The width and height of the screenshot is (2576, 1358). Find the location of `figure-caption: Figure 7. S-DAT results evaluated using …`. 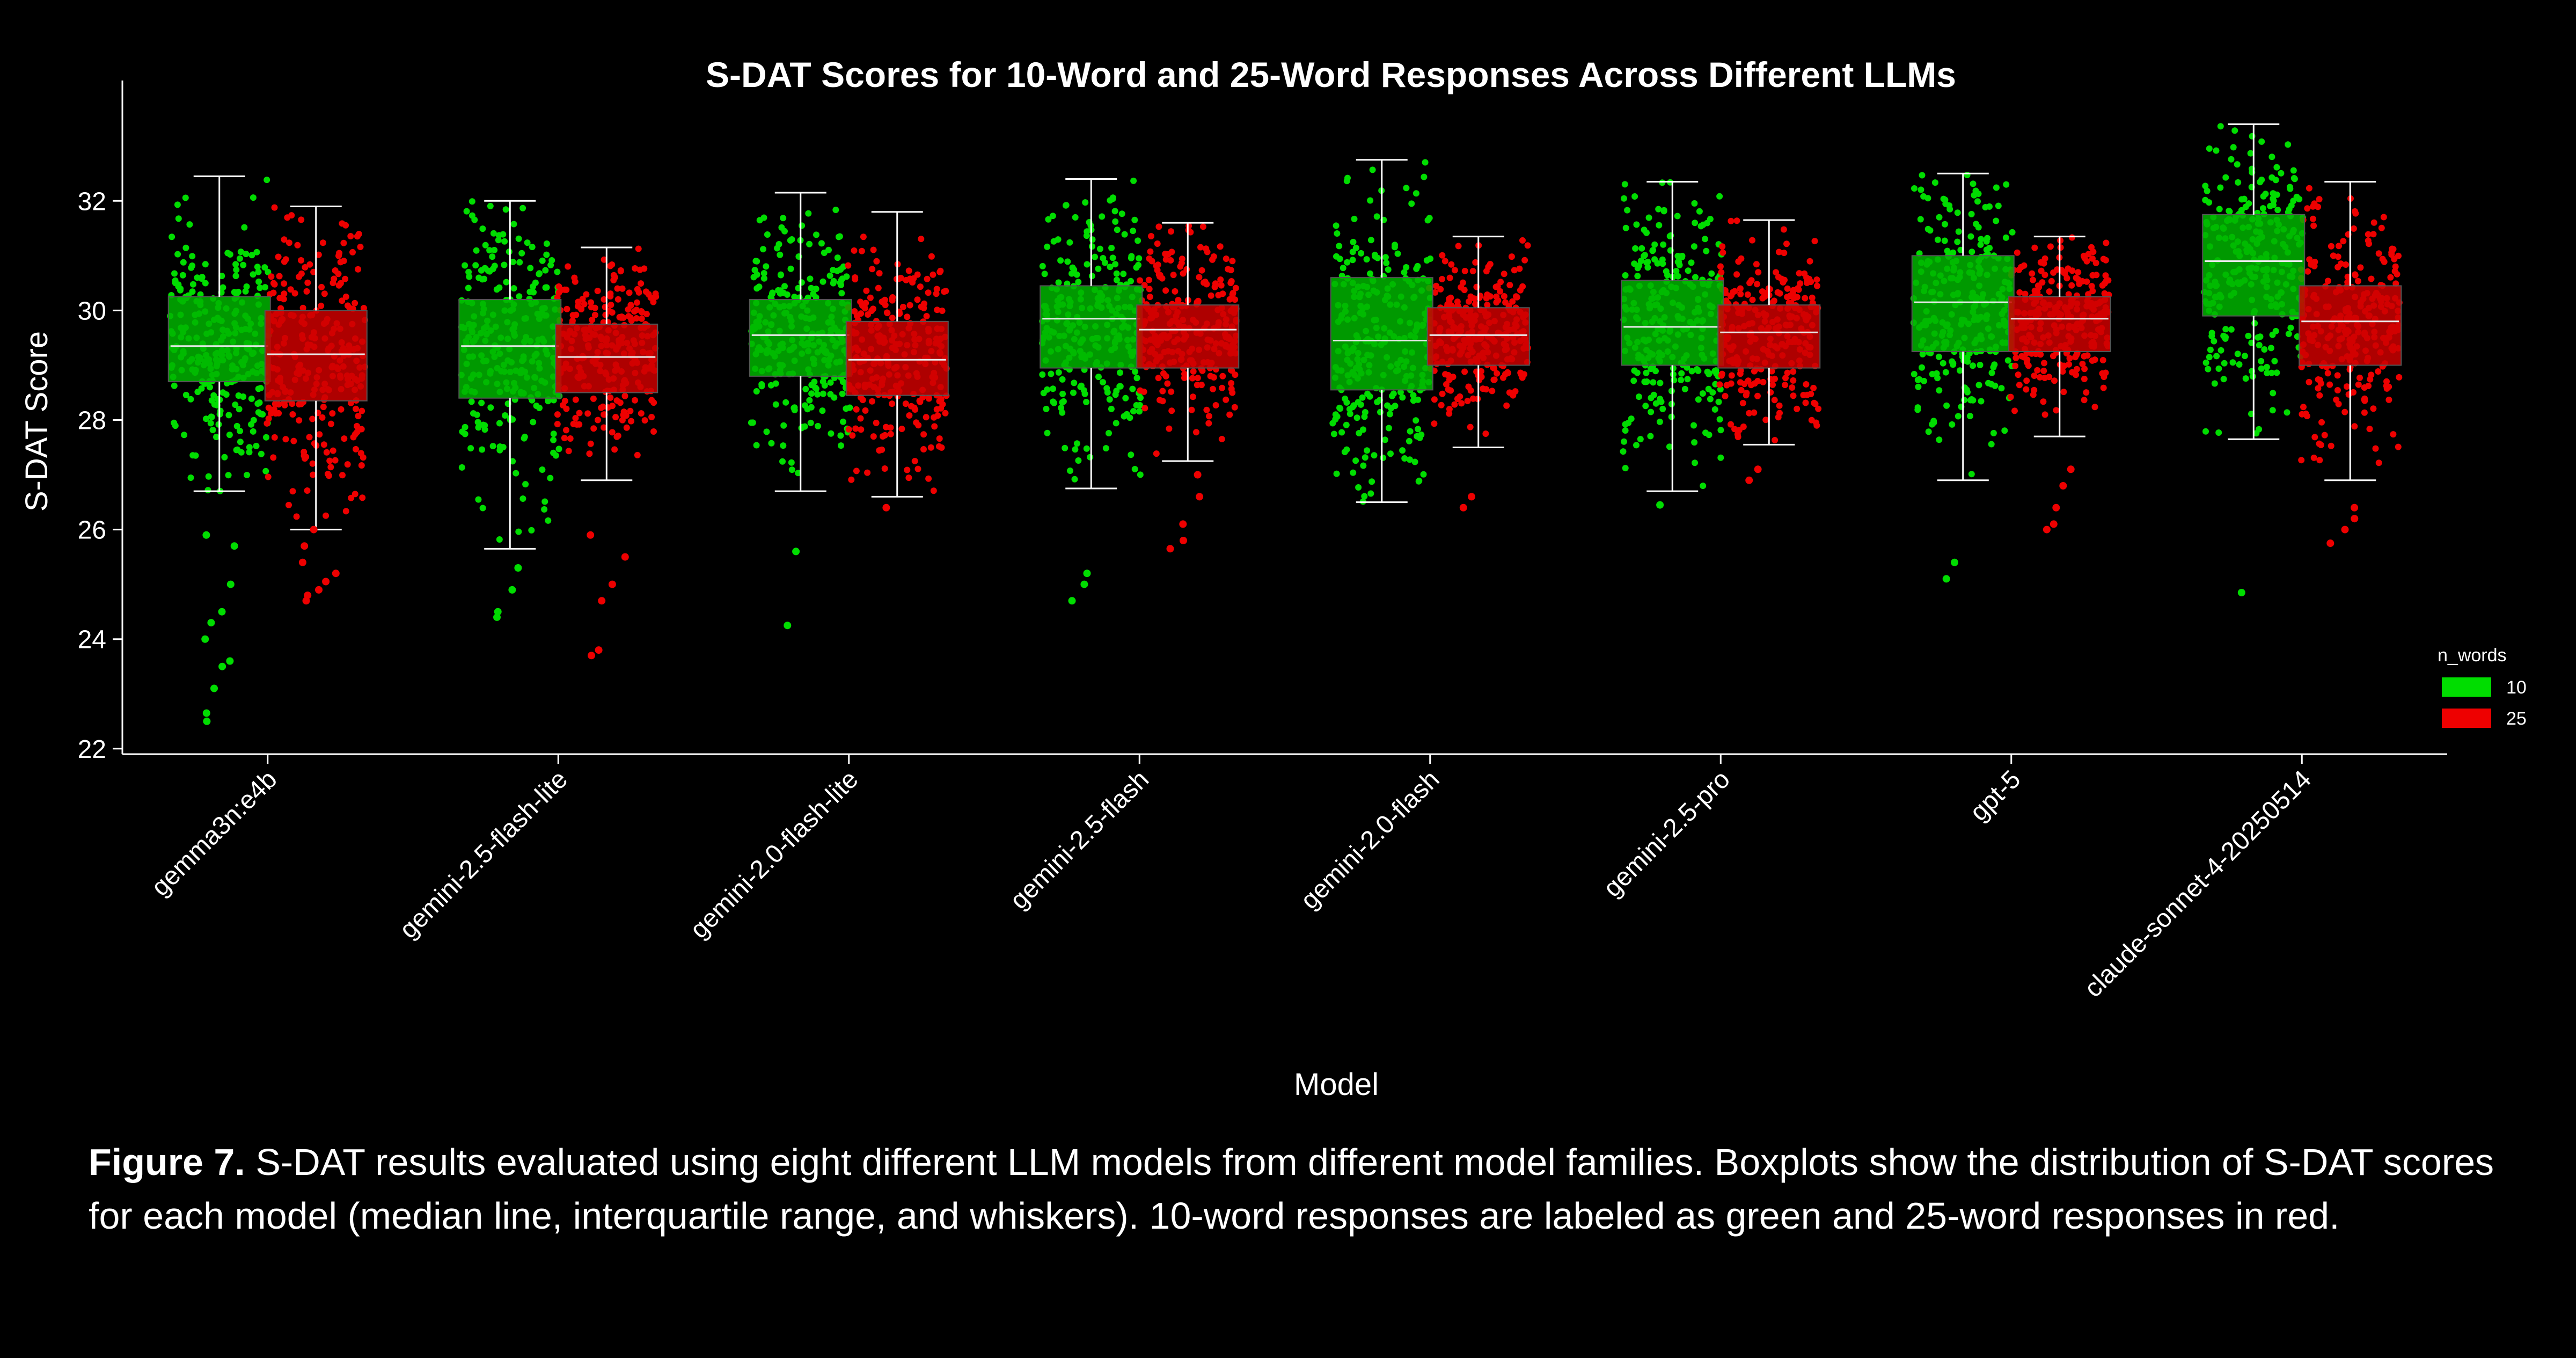

figure-caption: Figure 7. S-DAT results evaluated using … is located at coordinates (1312, 1189).